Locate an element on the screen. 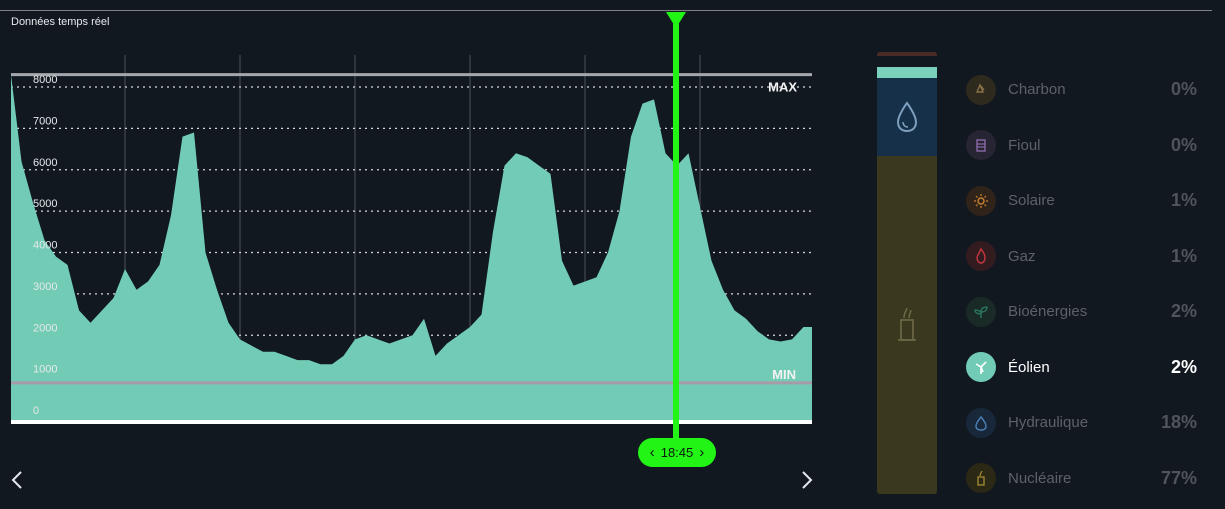  legend-name: Hydraulique is located at coordinates (1048, 423).